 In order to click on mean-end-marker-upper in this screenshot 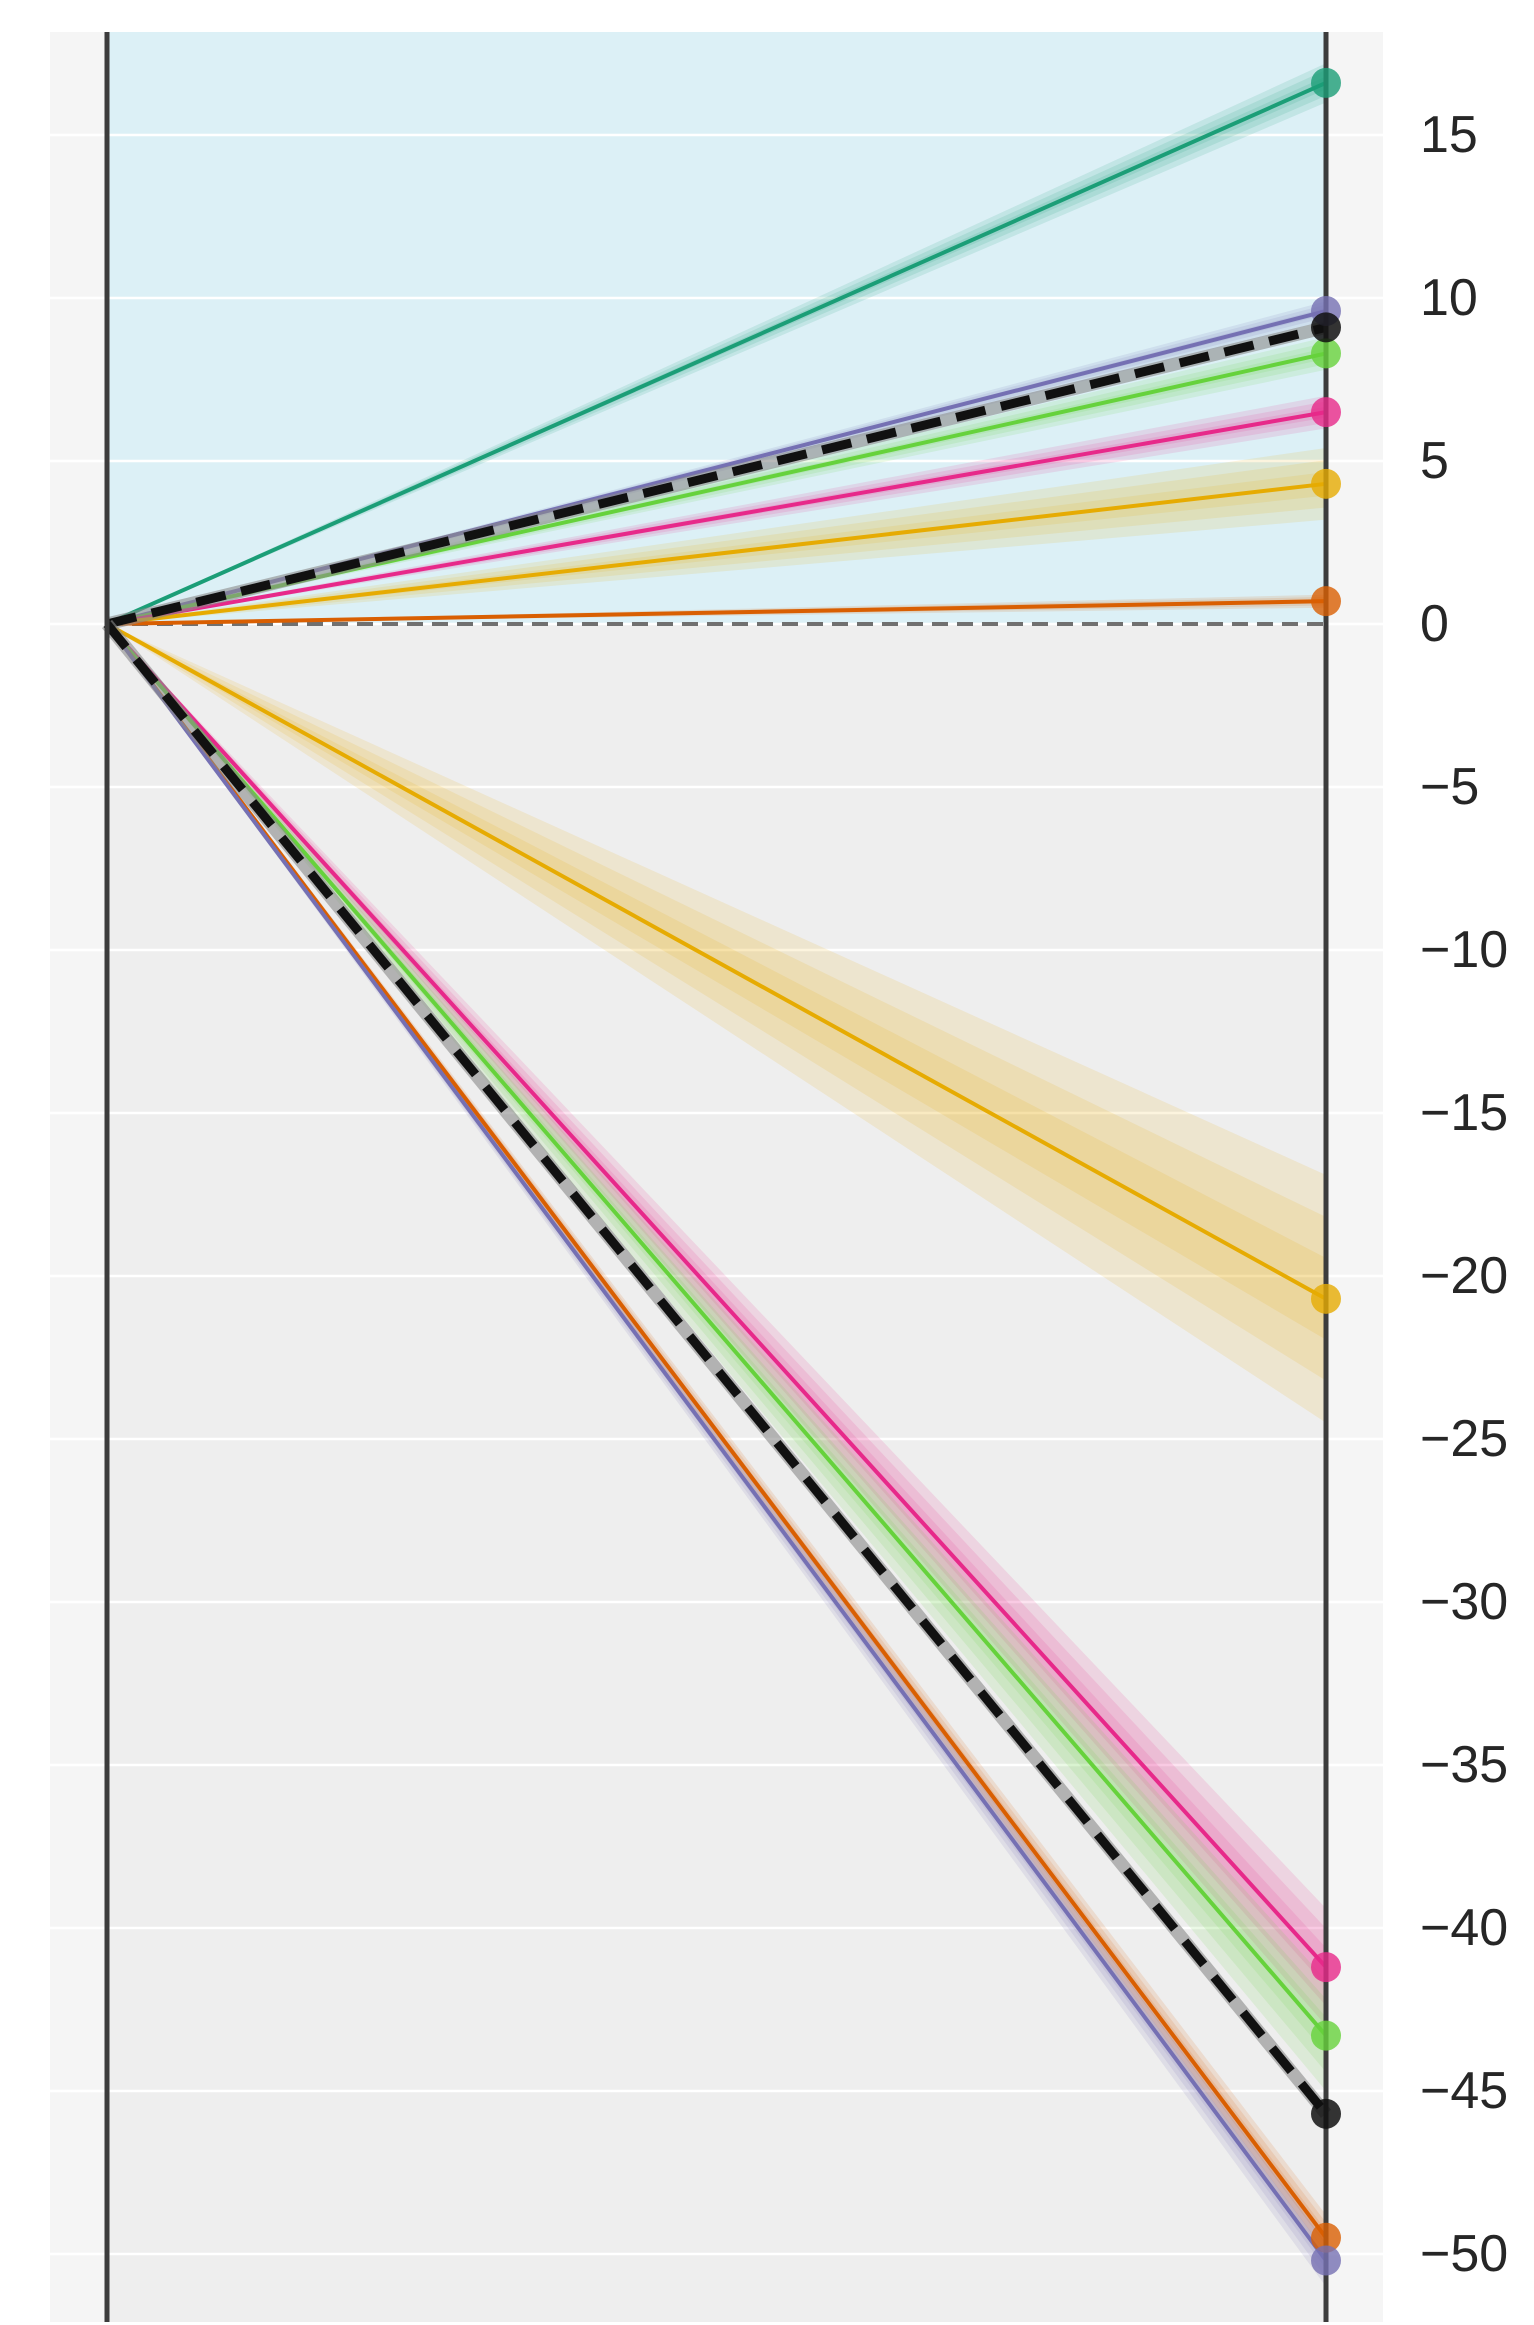, I will do `click(1326, 327)`.